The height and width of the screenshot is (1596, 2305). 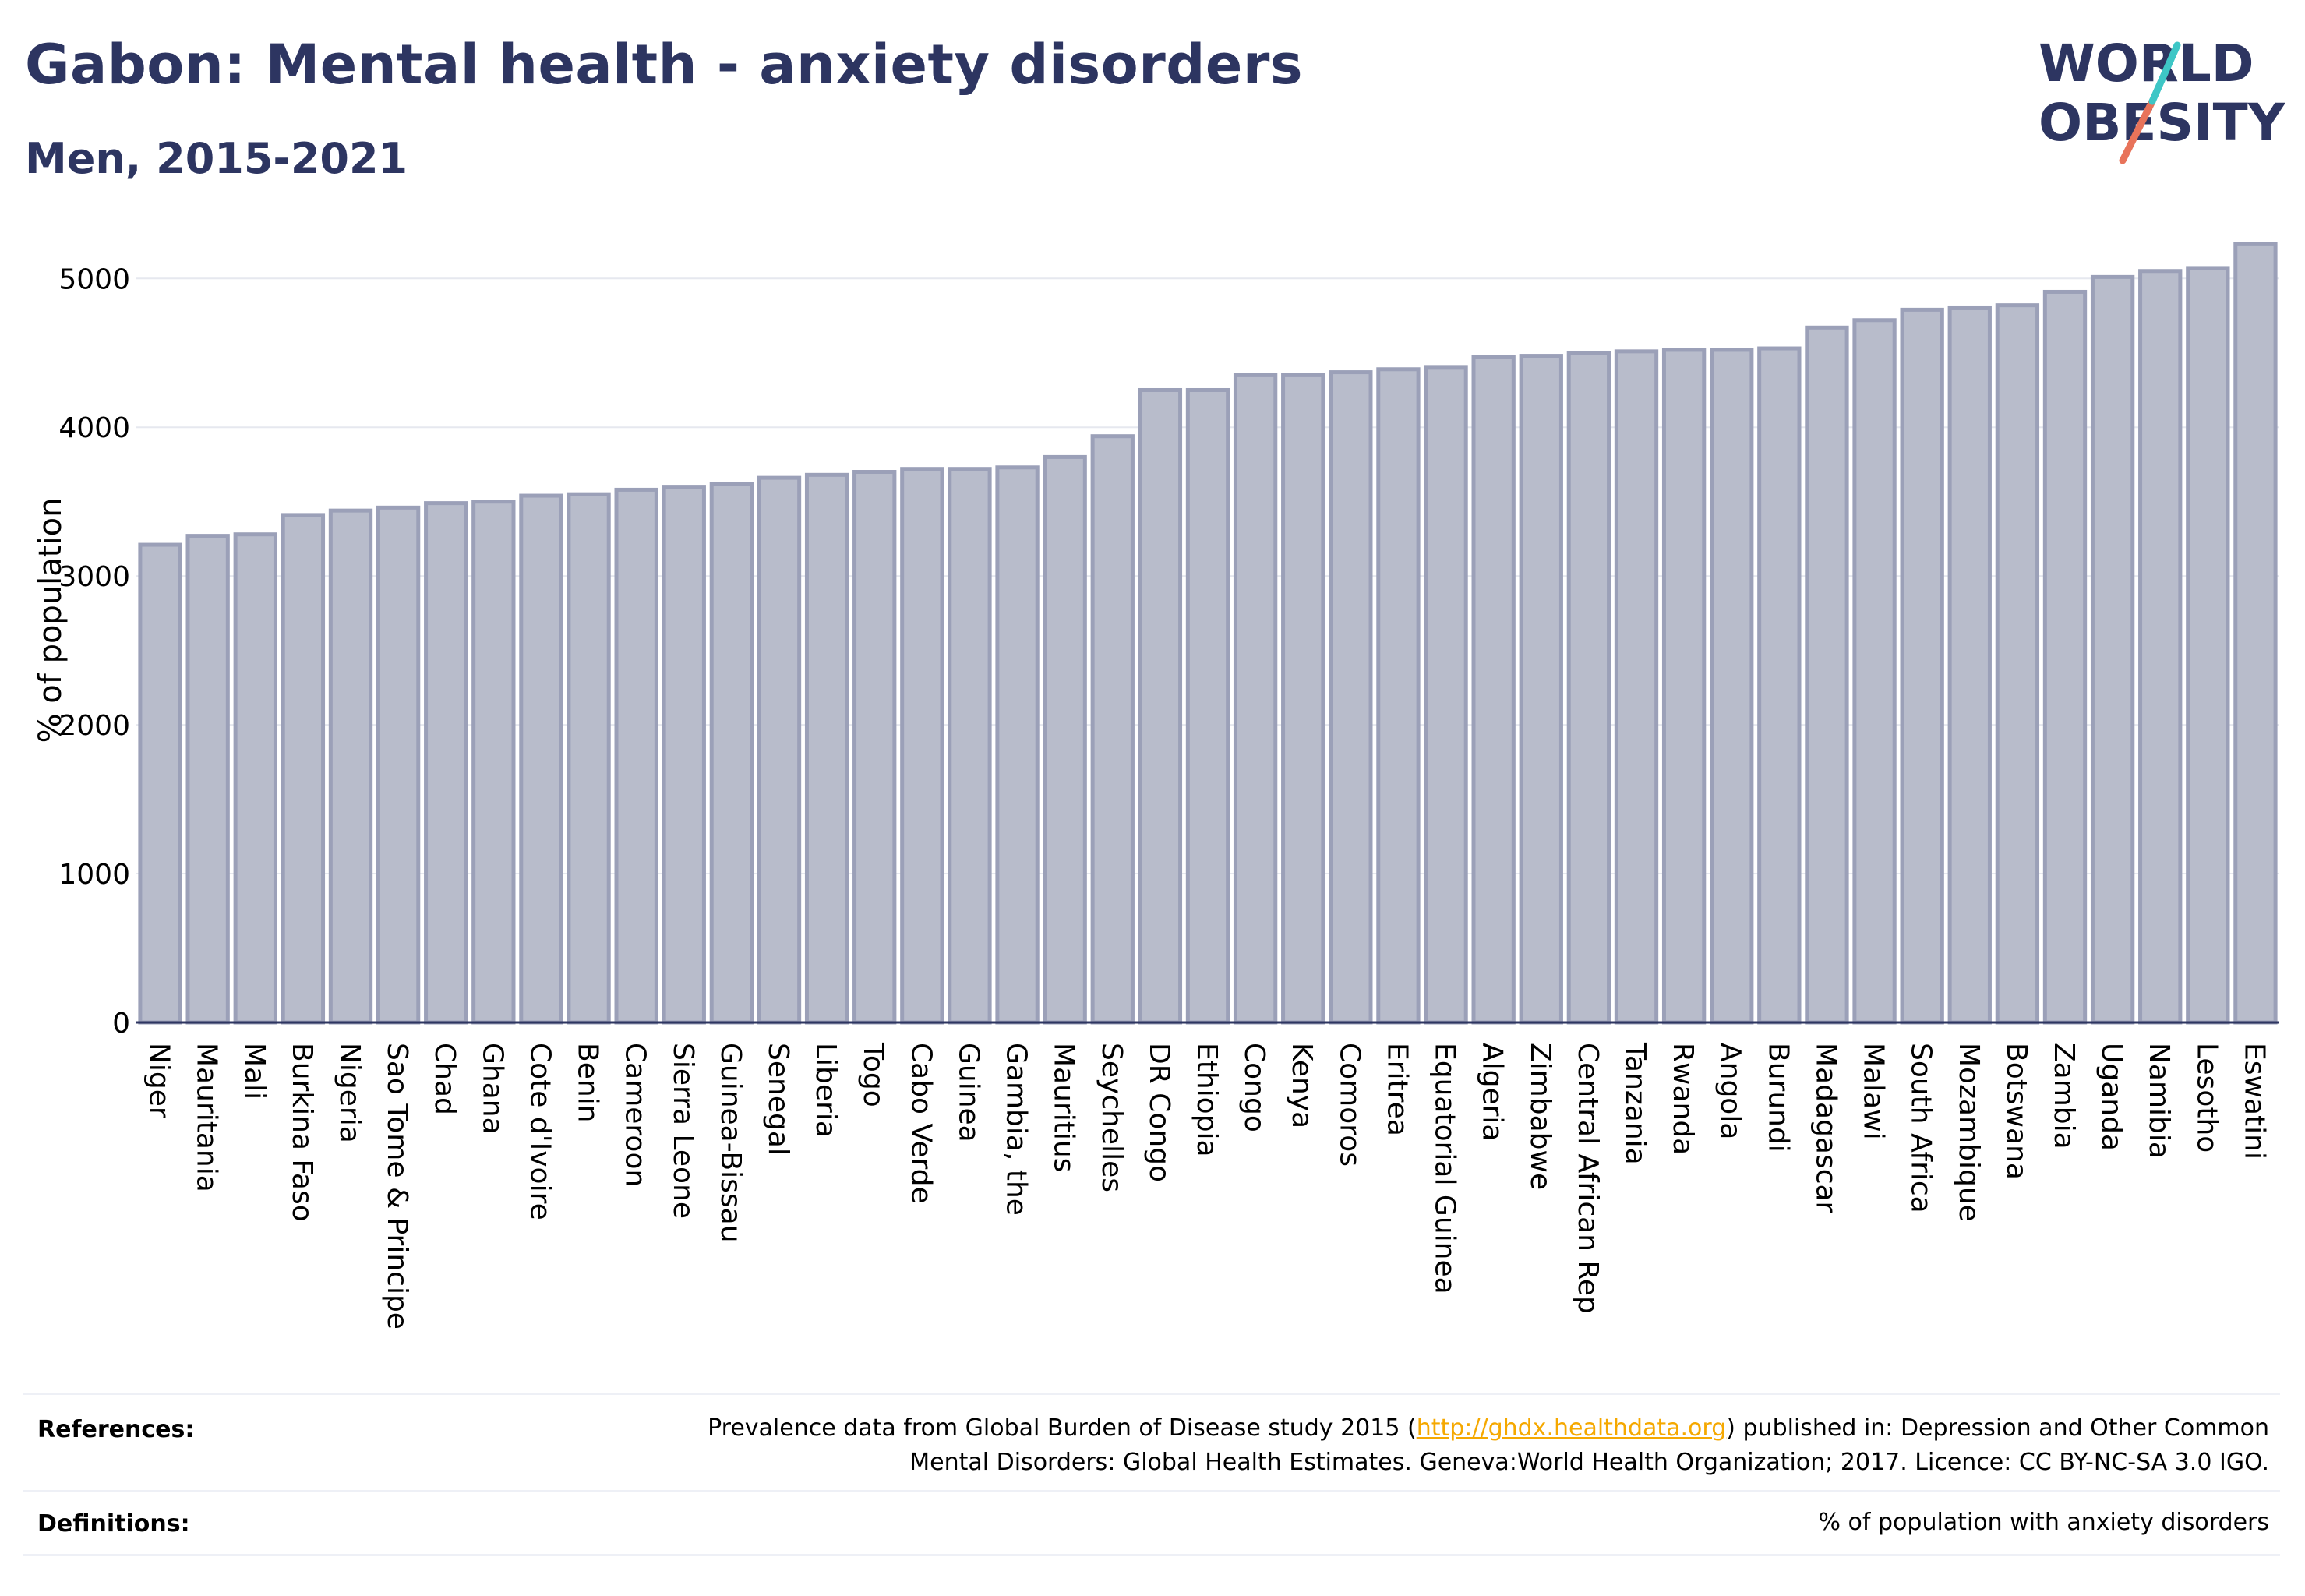 What do you see at coordinates (1778, 1098) in the screenshot?
I see `x-tick-label: Burundi` at bounding box center [1778, 1098].